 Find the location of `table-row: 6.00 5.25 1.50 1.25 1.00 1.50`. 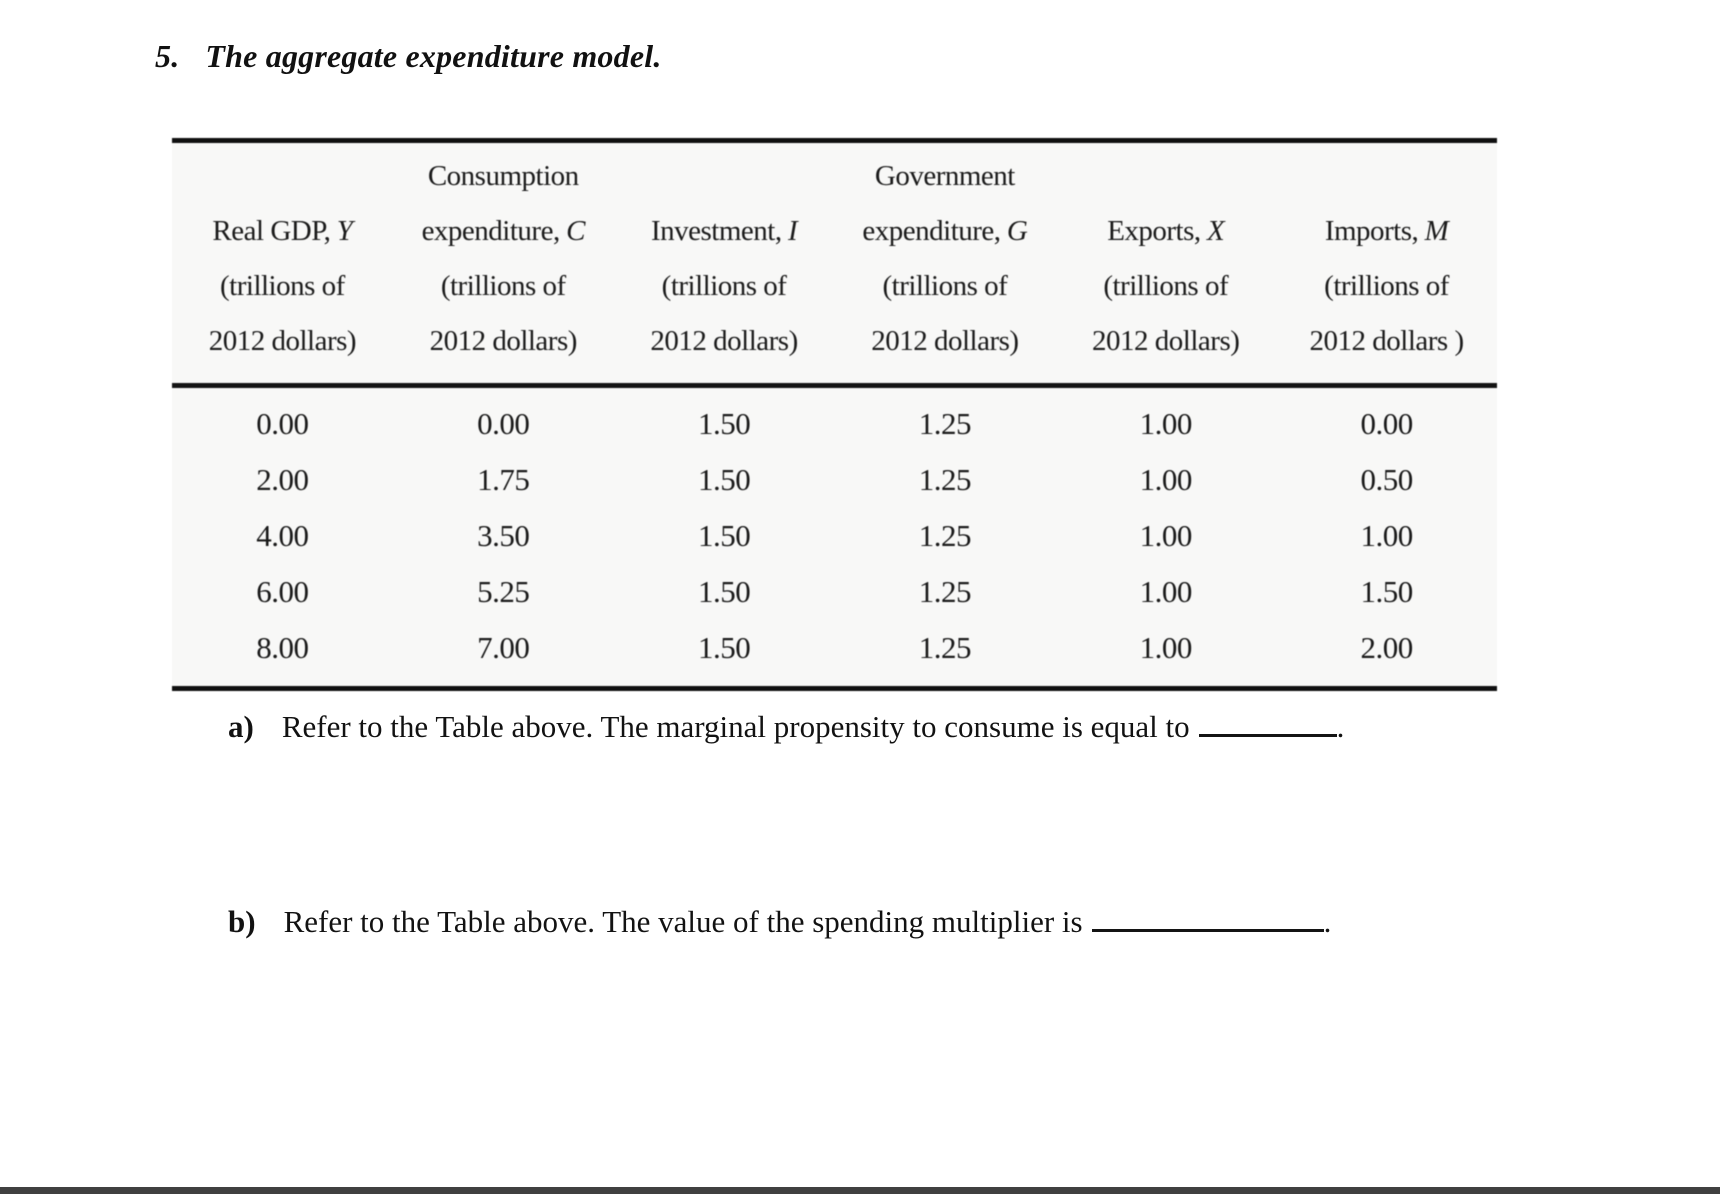

table-row: 6.00 5.25 1.50 1.25 1.00 1.50 is located at coordinates (834, 592).